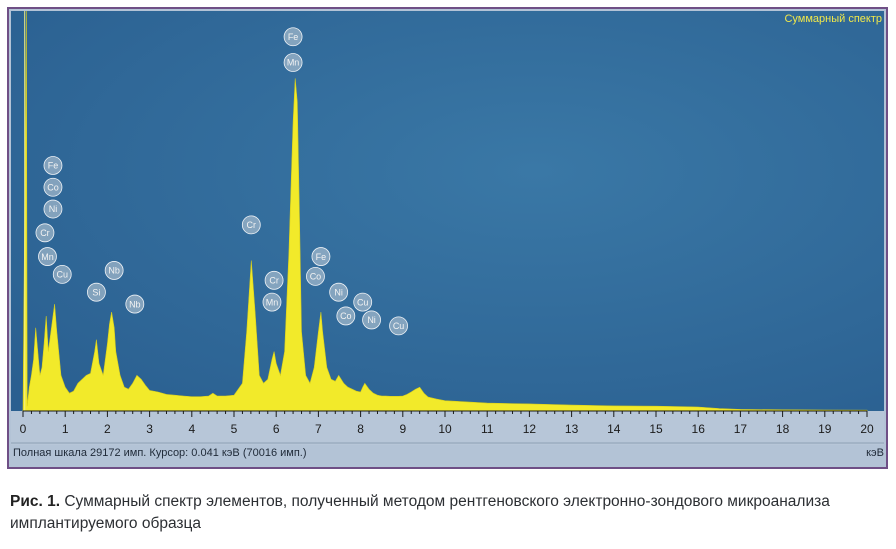 The height and width of the screenshot is (549, 896). Describe the element at coordinates (741, 429) in the screenshot. I see `x-tick-label: 17` at that location.